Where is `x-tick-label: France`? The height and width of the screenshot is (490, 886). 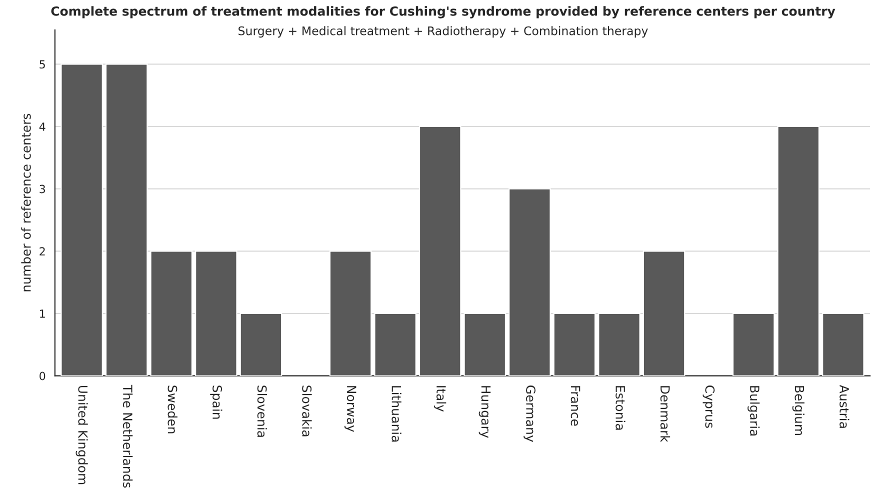
x-tick-label: France is located at coordinates (575, 406).